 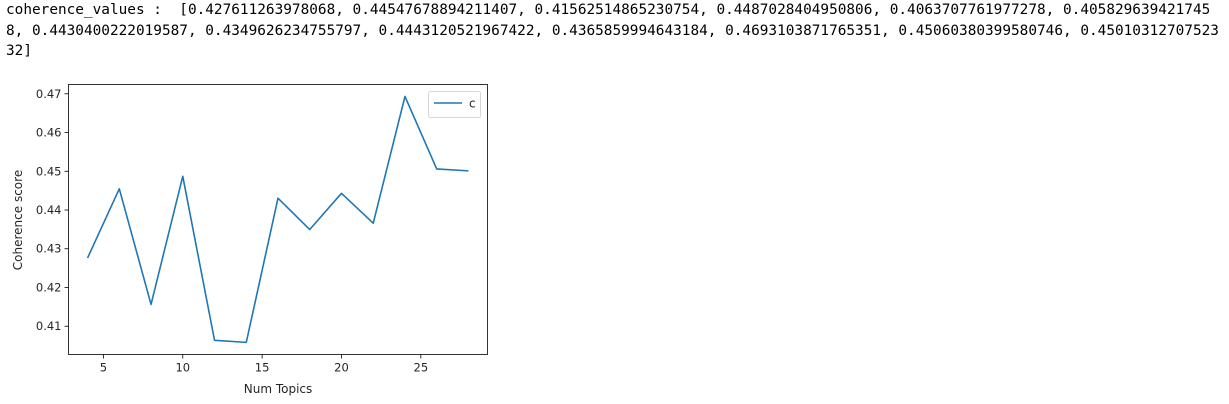 What do you see at coordinates (49, 287) in the screenshot?
I see `y-tick-label: 0.42` at bounding box center [49, 287].